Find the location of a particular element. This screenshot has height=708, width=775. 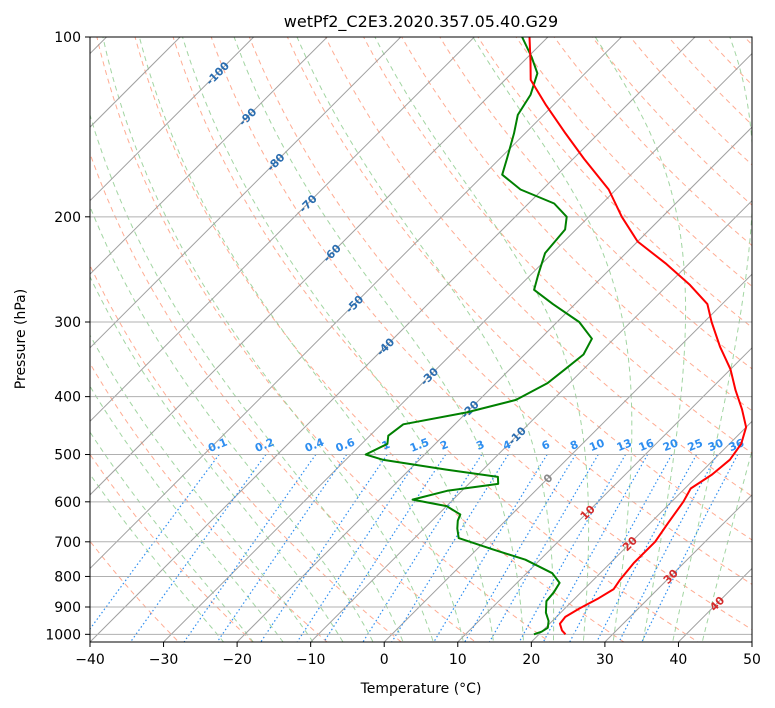

y-tick-label: 900 is located at coordinates (67, 608).